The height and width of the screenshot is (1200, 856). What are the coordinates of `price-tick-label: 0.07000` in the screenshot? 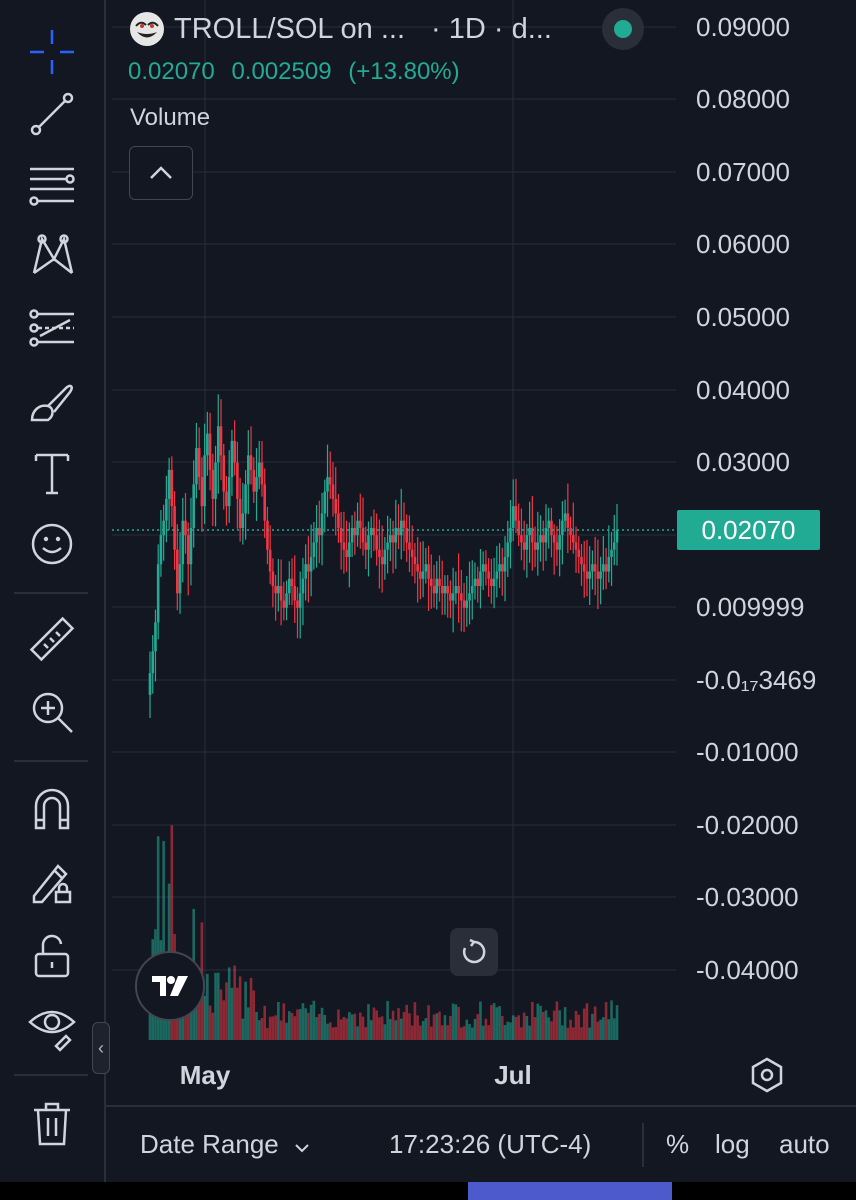 It's located at (743, 172).